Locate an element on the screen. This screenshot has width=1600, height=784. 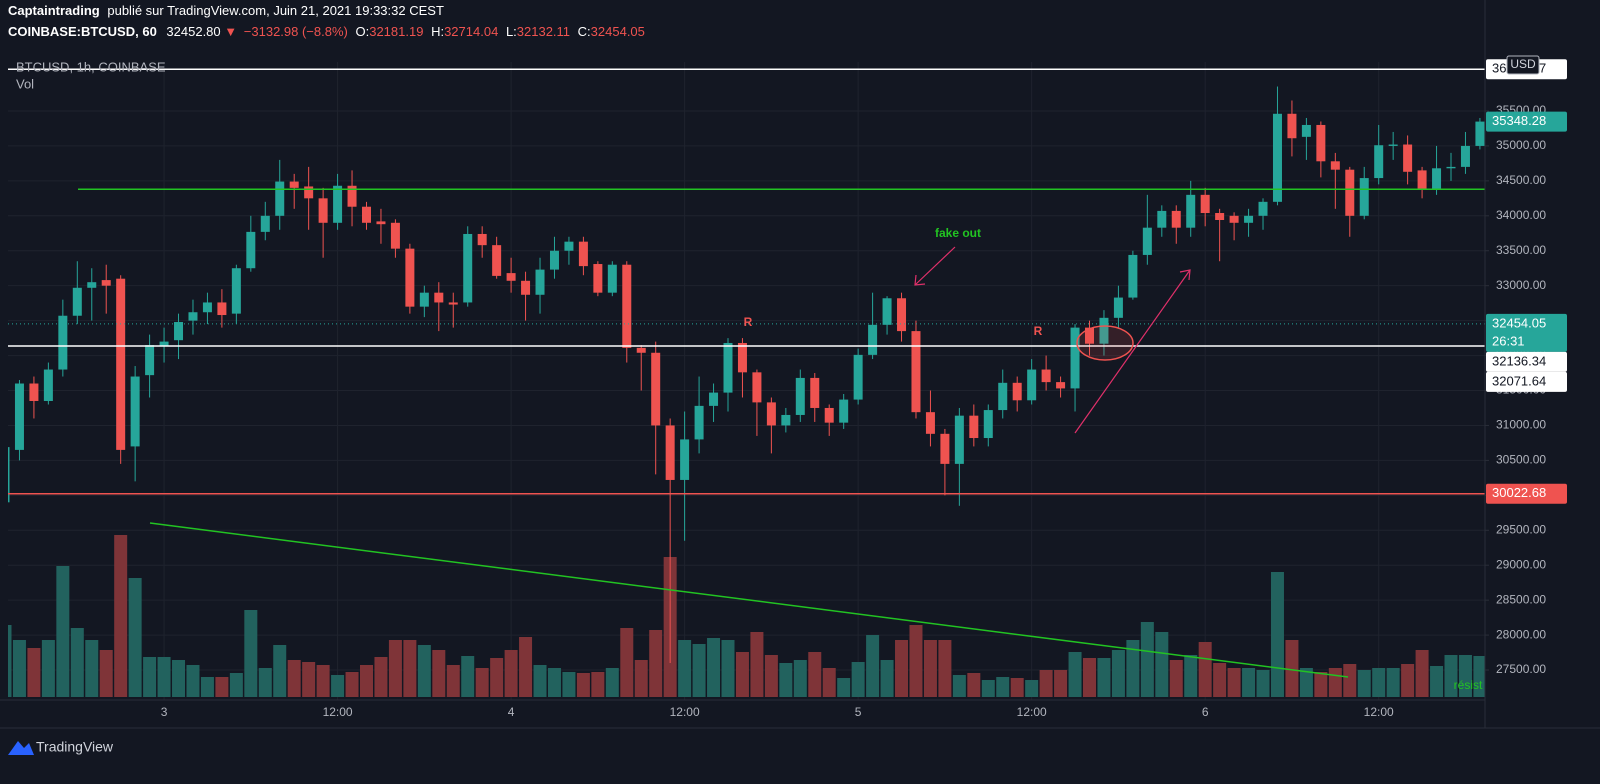
symbol: COINBASE:BTCUSD, 60 is located at coordinates (82, 31).